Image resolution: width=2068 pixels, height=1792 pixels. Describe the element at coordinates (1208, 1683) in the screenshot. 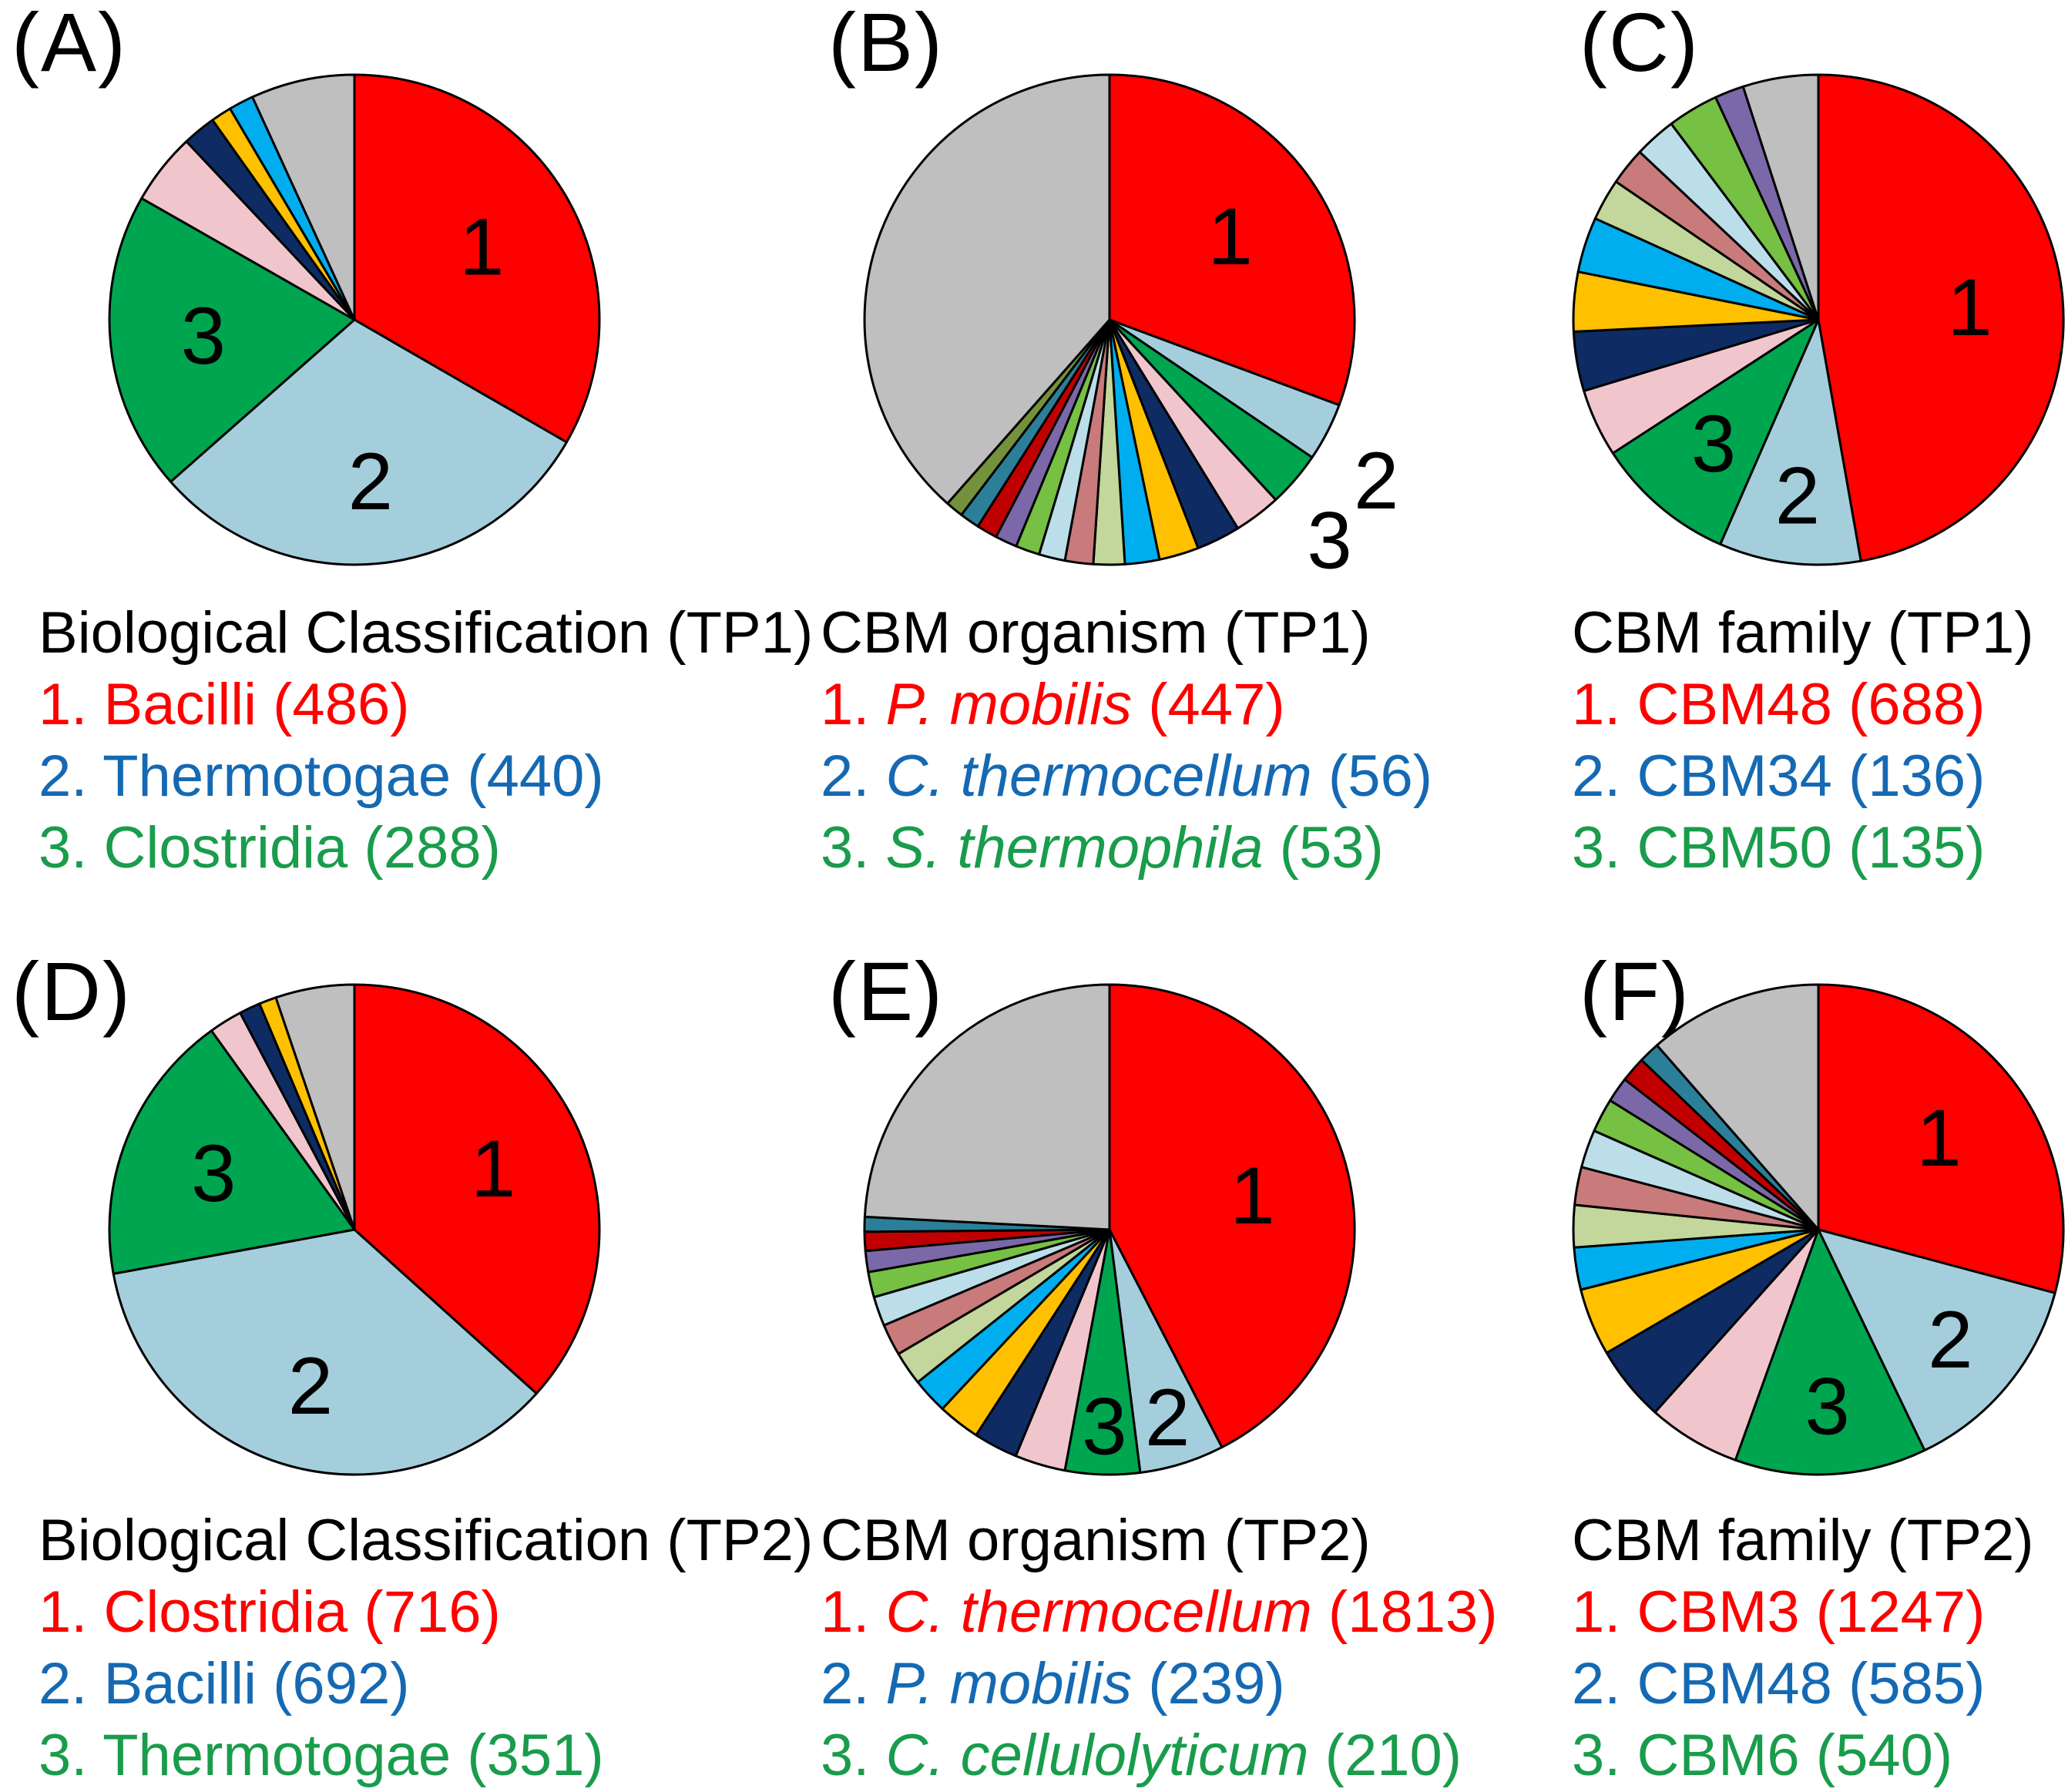

I see `legend-text: (239)` at that location.